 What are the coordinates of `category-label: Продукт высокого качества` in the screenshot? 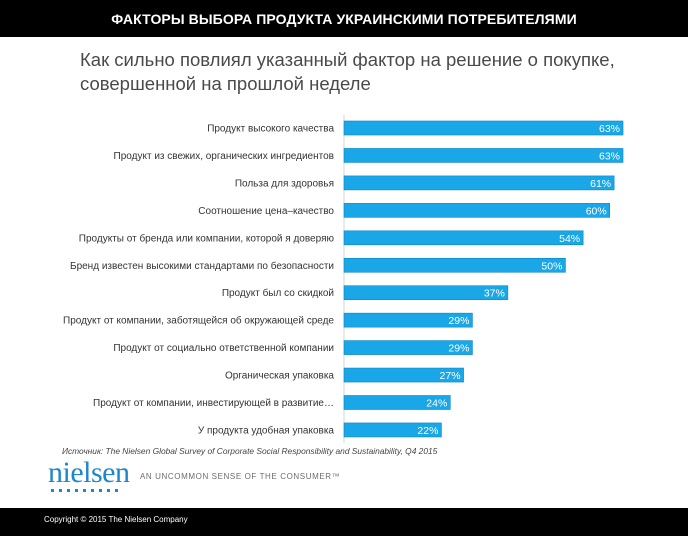 It's located at (270, 129).